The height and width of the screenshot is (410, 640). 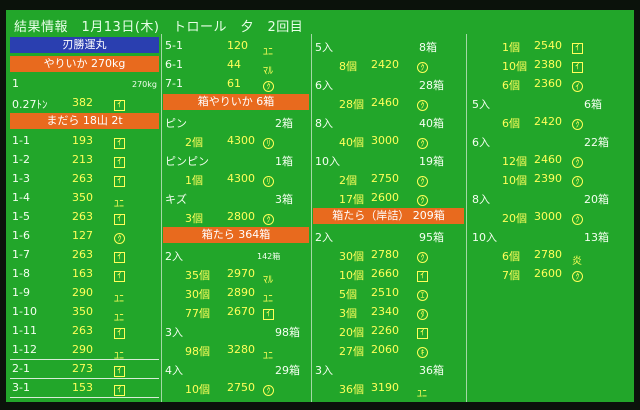 What do you see at coordinates (388, 368) in the screenshot?
I see `table-row: 3入 36箱` at bounding box center [388, 368].